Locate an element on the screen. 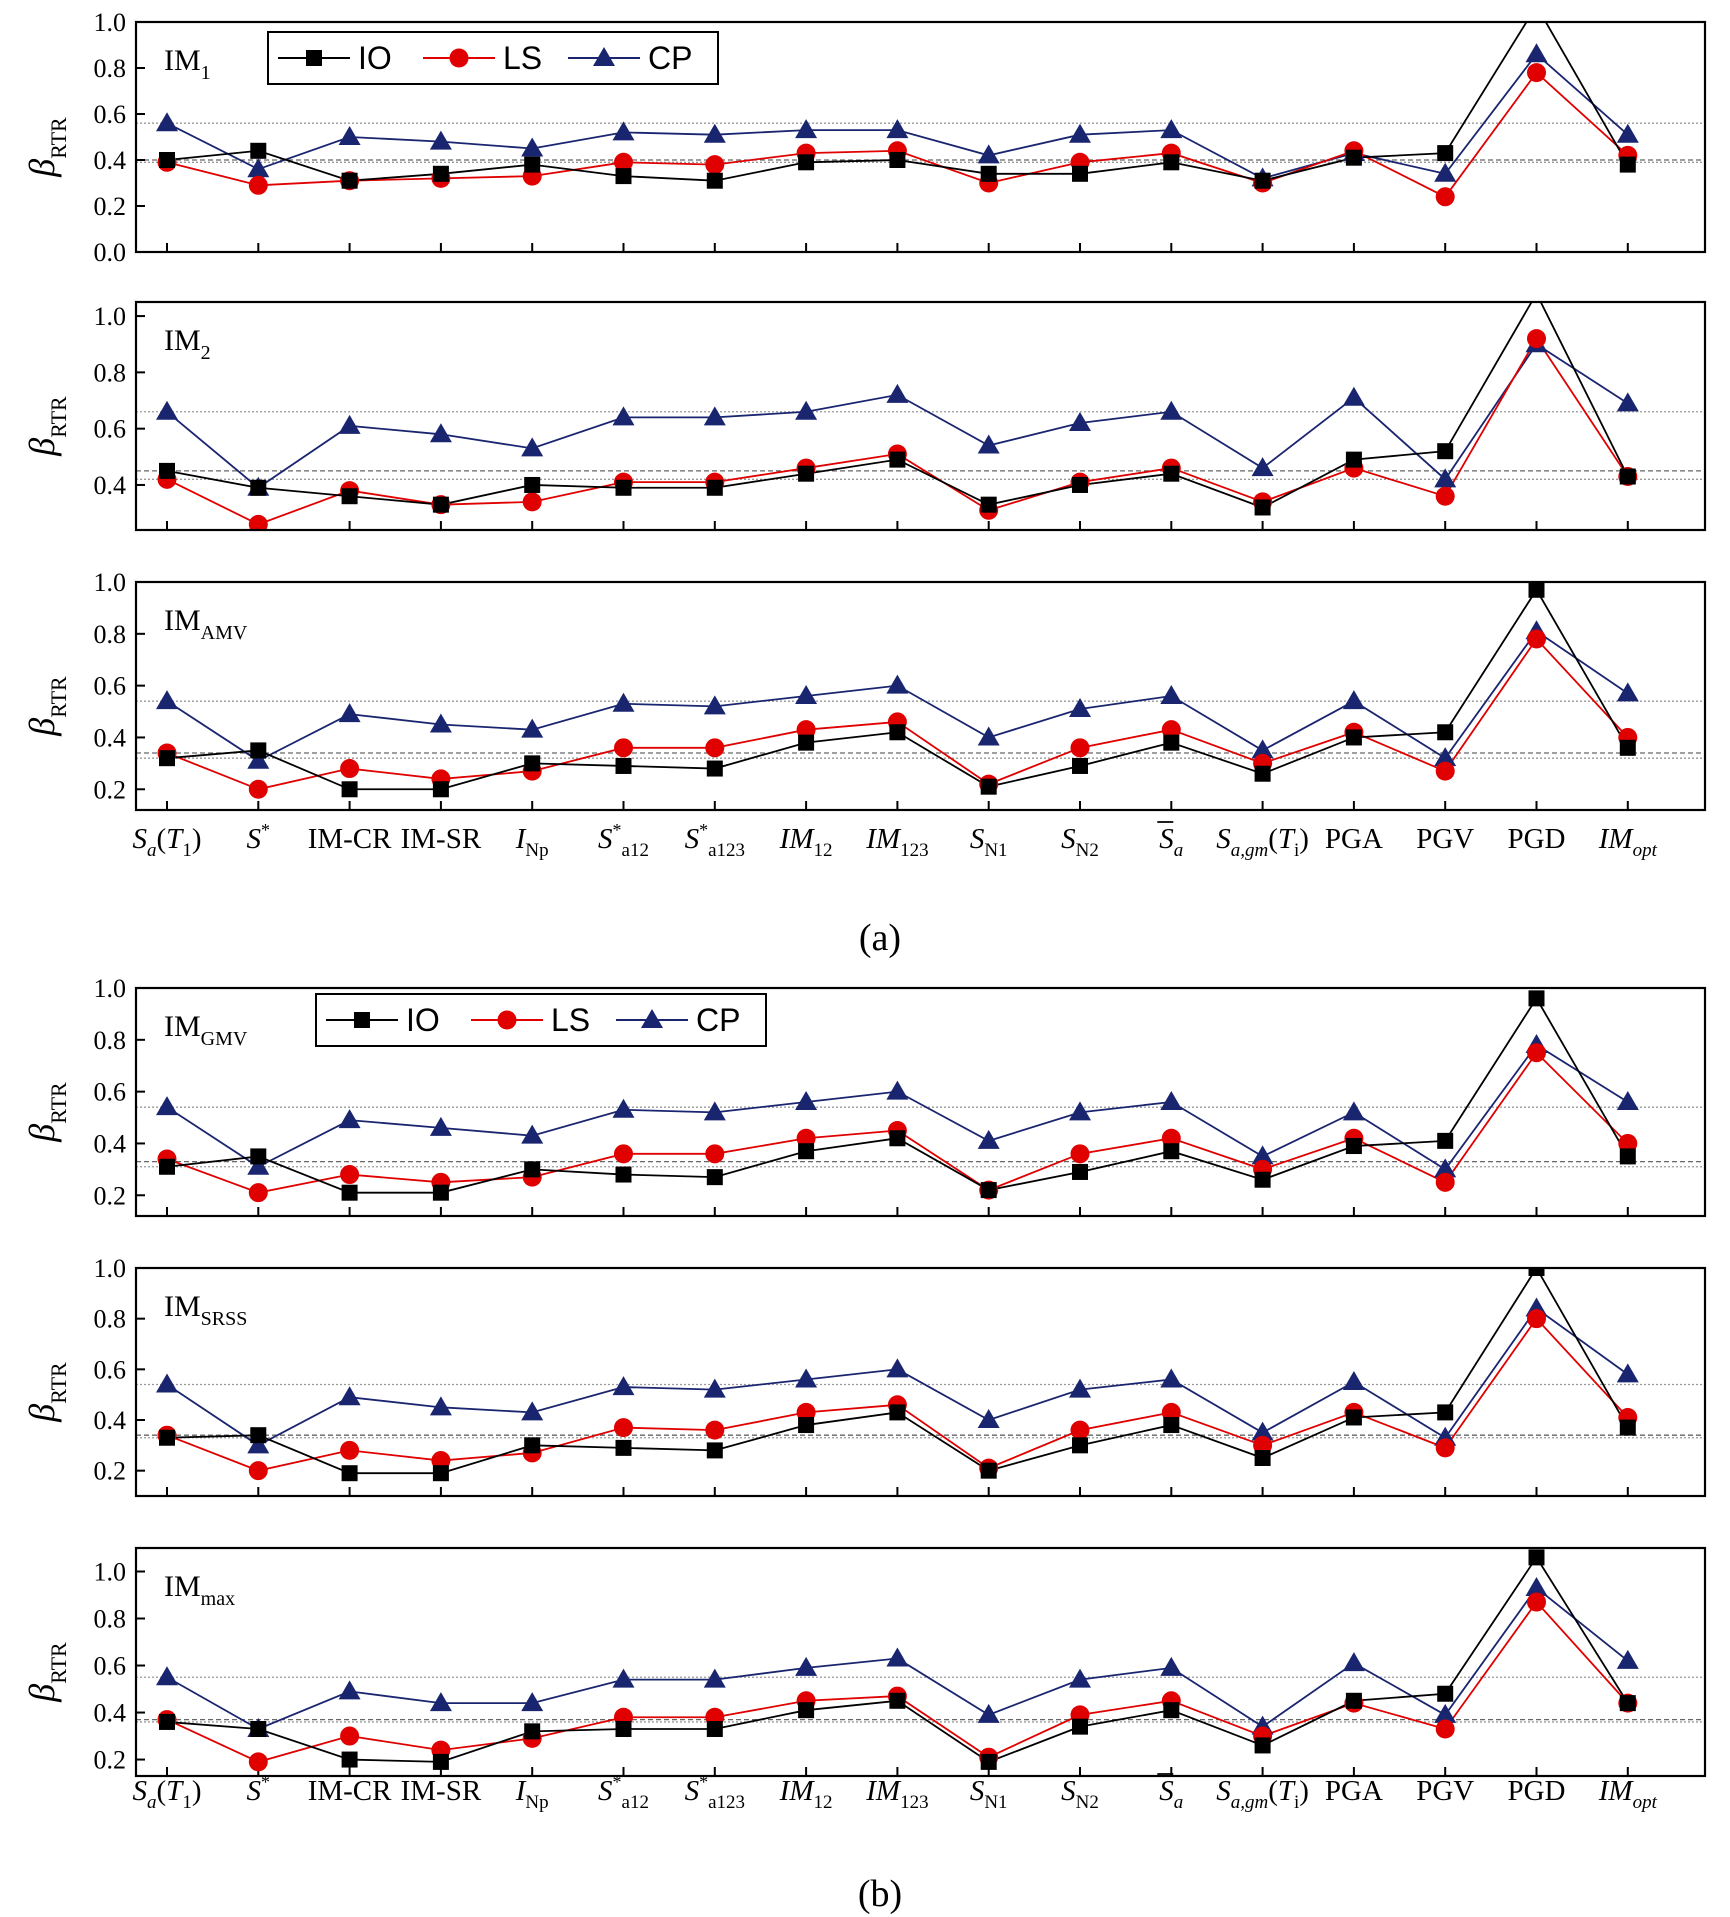 The image size is (1730, 1917). y-tick-label: 0.0 is located at coordinates (110, 252).